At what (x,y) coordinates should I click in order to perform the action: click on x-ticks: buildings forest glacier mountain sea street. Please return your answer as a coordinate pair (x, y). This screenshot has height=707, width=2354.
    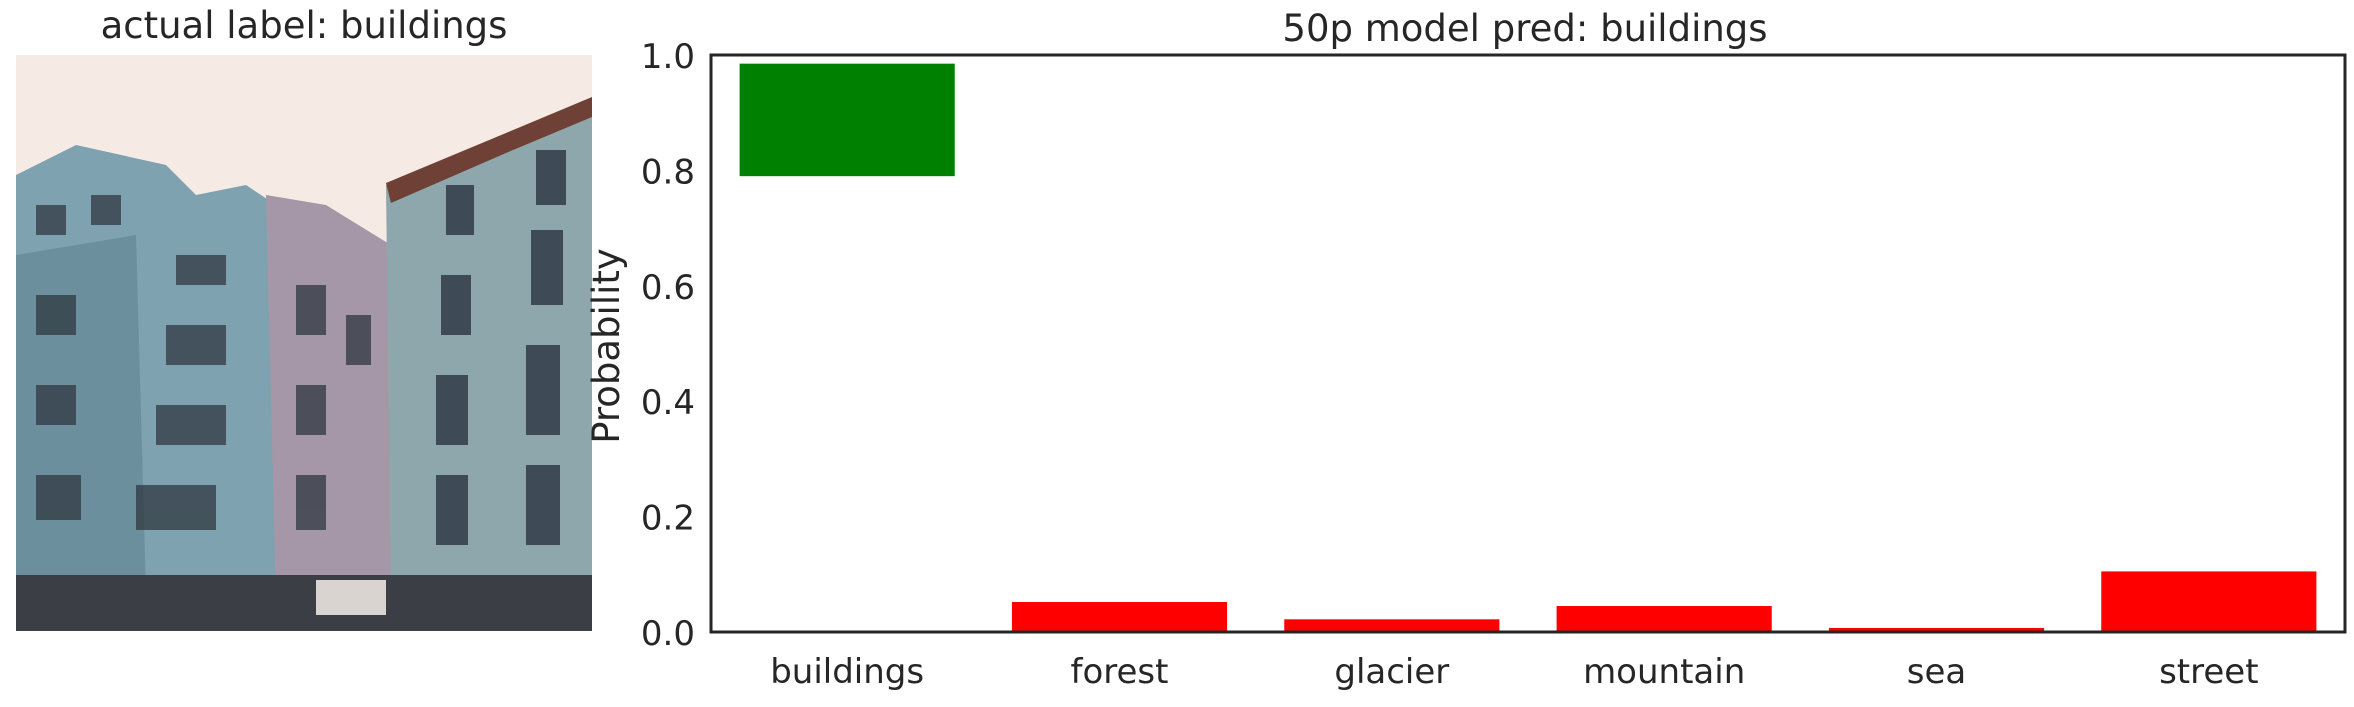
    Looking at the image, I should click on (1514, 672).